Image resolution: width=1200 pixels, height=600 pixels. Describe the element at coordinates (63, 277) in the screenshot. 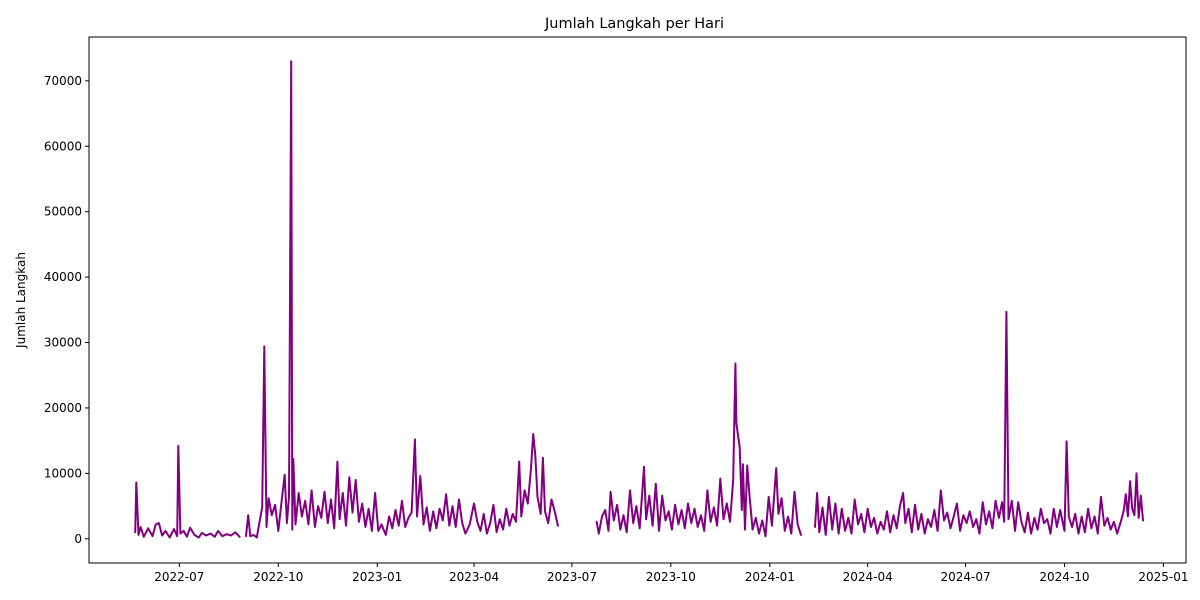

I see `y-tick-label: 40000` at that location.